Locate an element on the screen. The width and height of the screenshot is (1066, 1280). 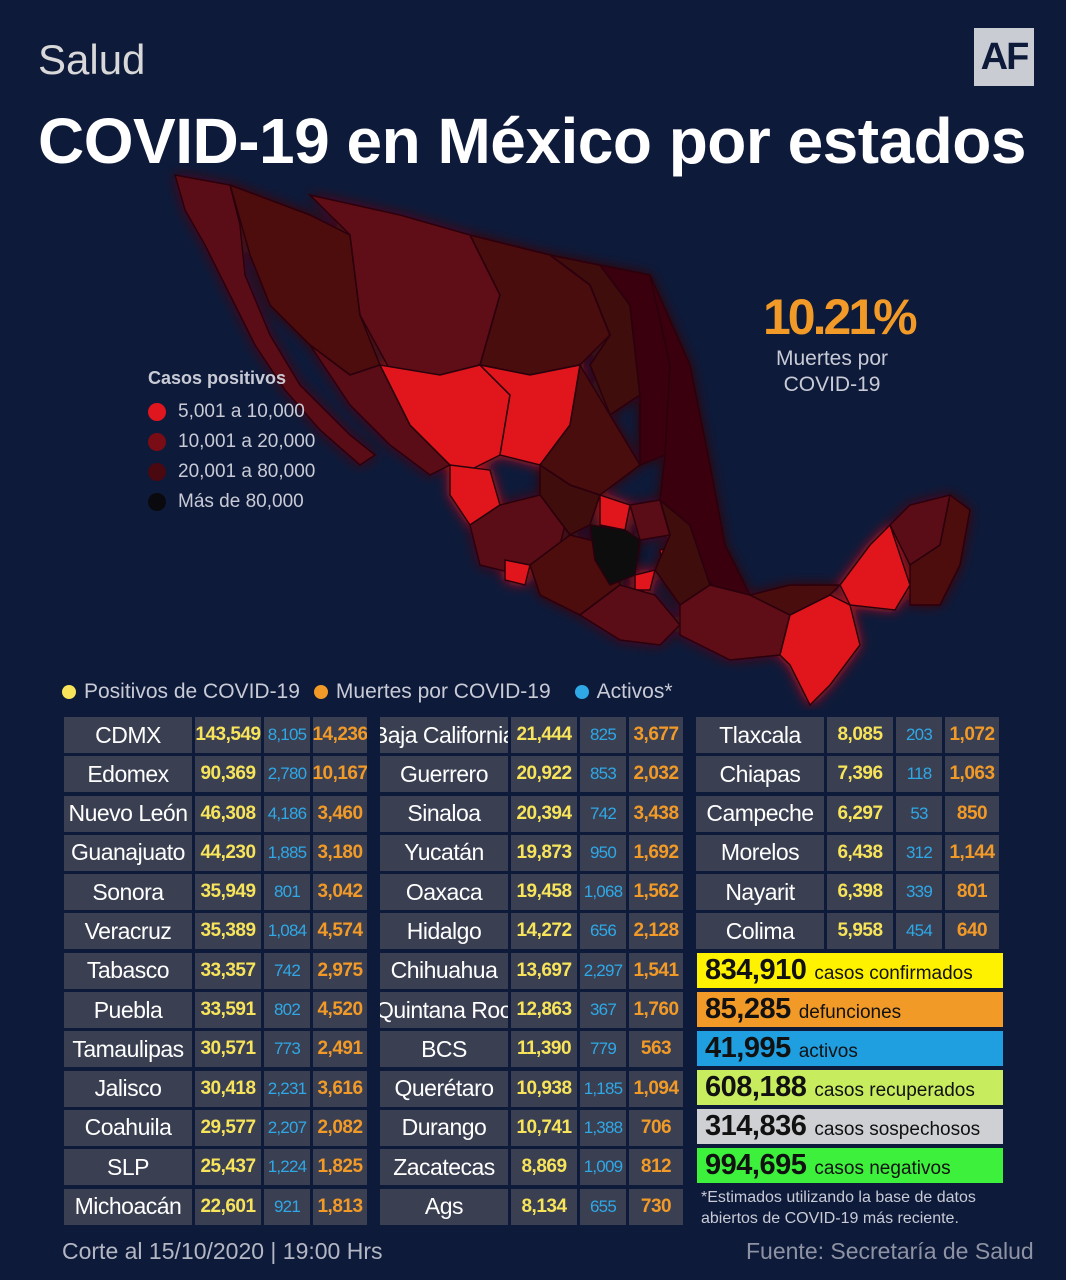
deaths-cell: 2,491 is located at coordinates (340, 1049).